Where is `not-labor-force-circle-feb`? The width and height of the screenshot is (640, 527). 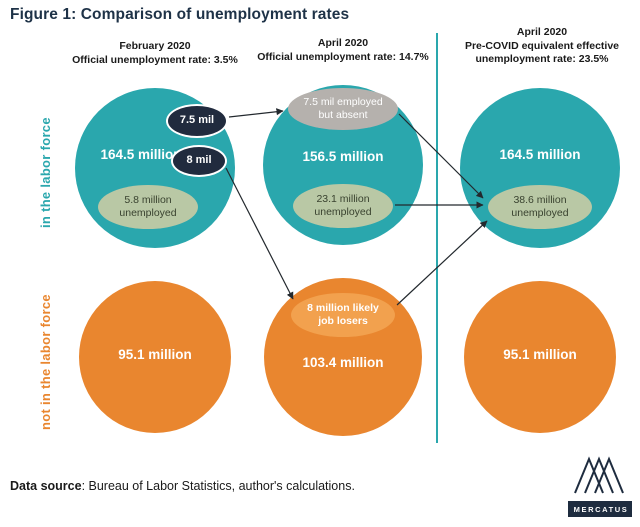 not-labor-force-circle-feb is located at coordinates (155, 357).